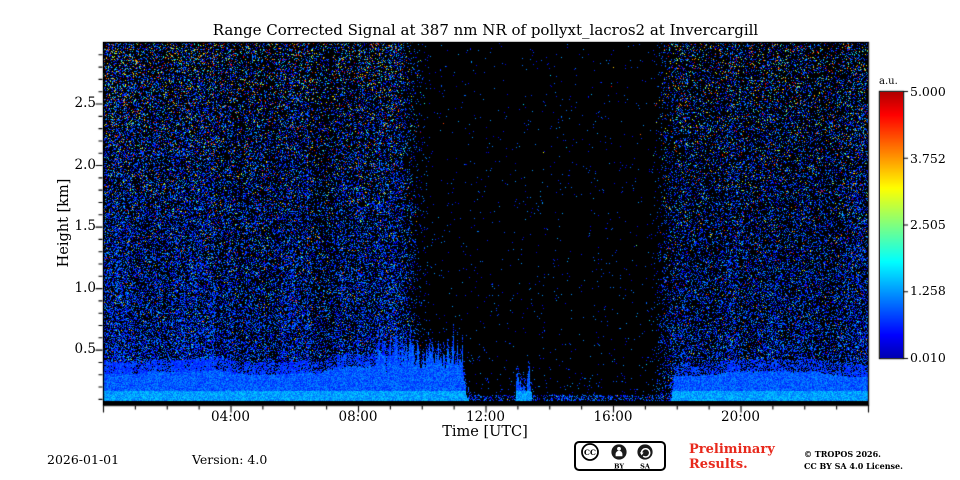  I want to click on y-tick-label: 0.5, so click(85, 349).